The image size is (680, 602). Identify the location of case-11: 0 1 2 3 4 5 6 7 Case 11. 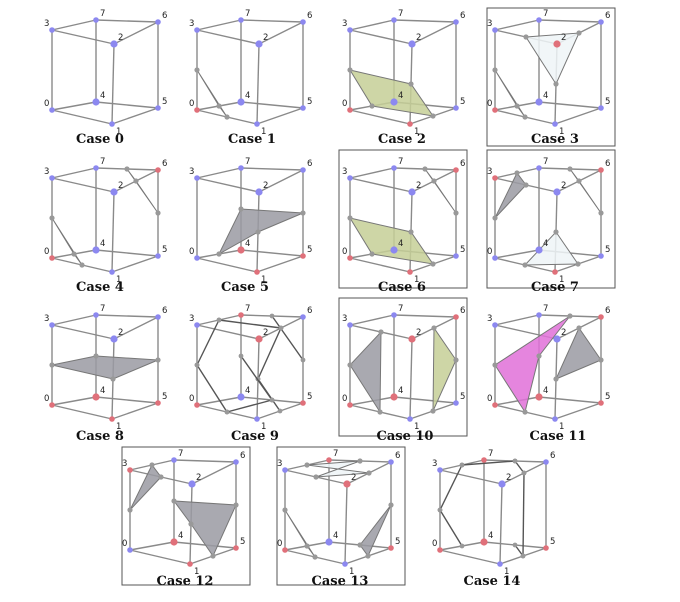
(548, 374).